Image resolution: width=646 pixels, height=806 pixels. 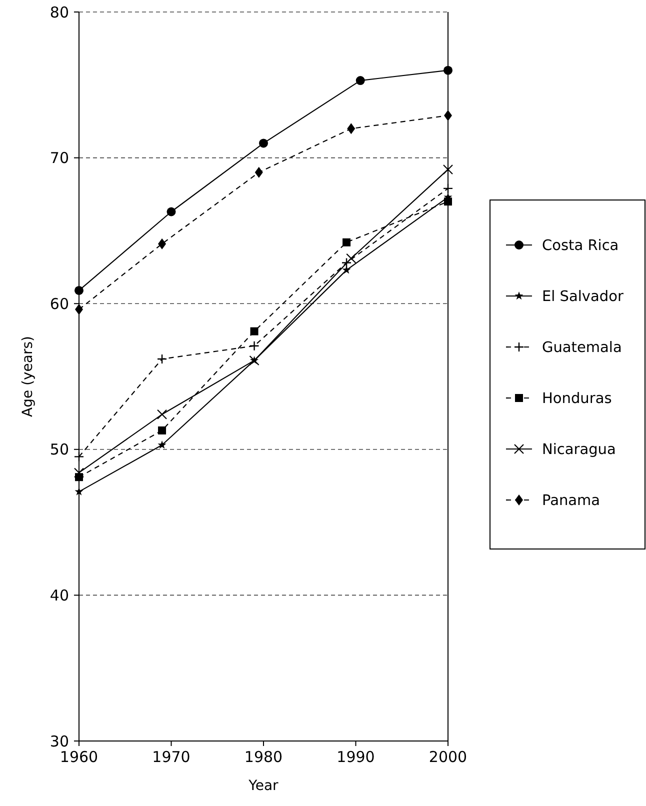 What do you see at coordinates (355, 757) in the screenshot?
I see `x-tick-label: 1990` at bounding box center [355, 757].